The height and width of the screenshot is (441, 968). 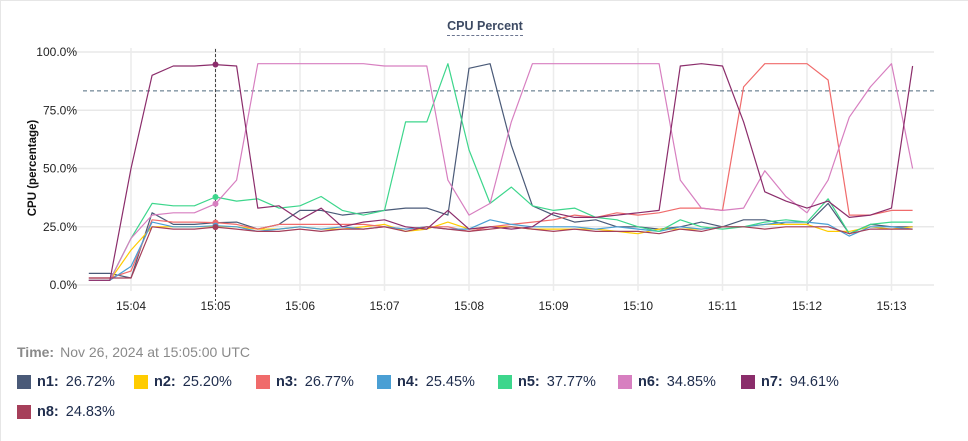 I want to click on legend-series-value: 24.83%, so click(x=90, y=412).